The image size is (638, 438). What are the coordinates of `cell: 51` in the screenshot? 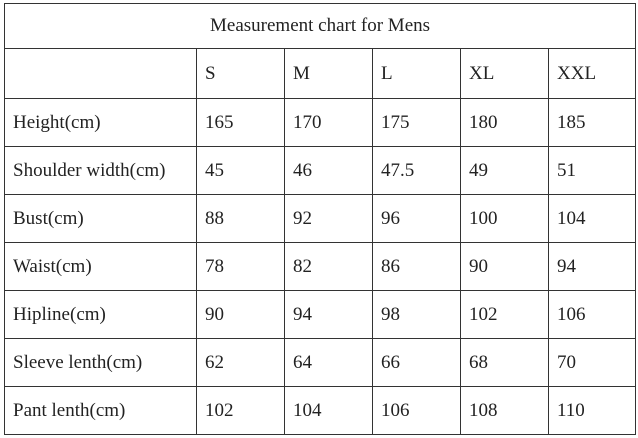 It's located at (592, 170).